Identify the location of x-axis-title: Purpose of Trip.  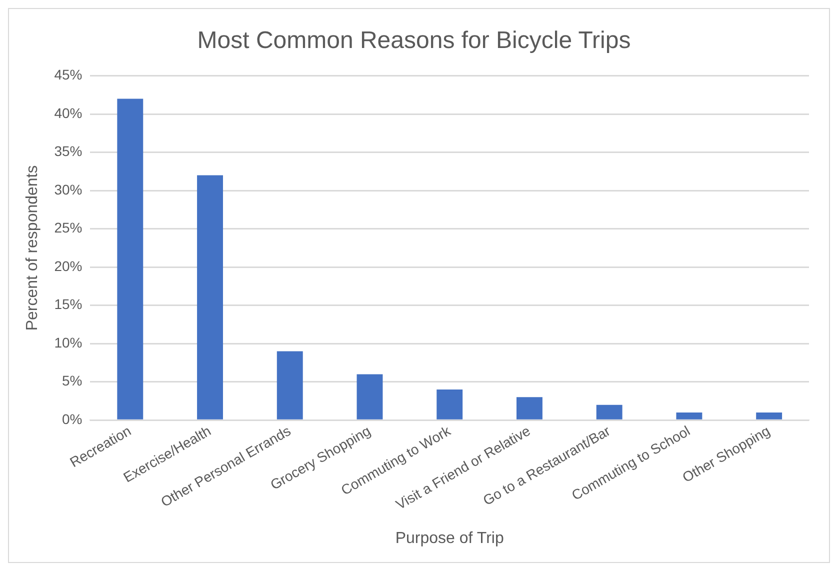
(449, 538).